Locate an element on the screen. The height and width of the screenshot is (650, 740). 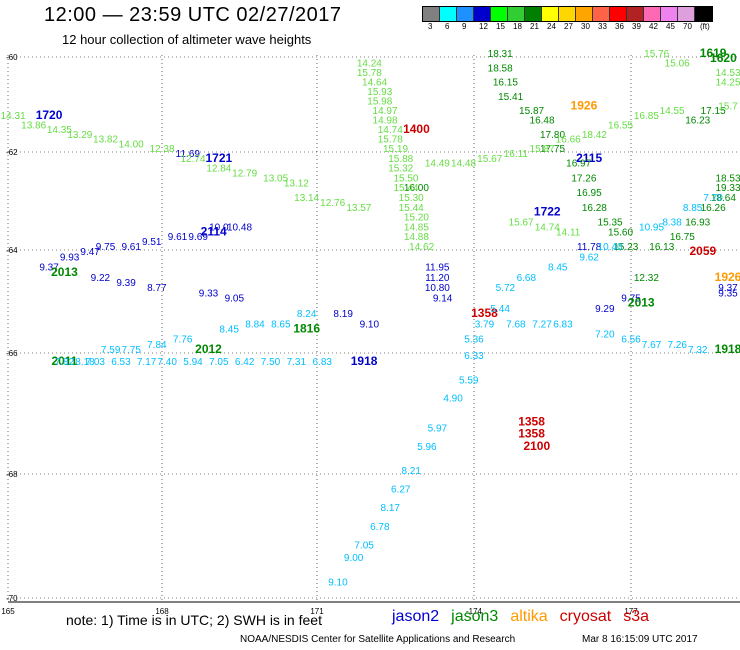
data-point-label: 8.77 is located at coordinates (157, 288).